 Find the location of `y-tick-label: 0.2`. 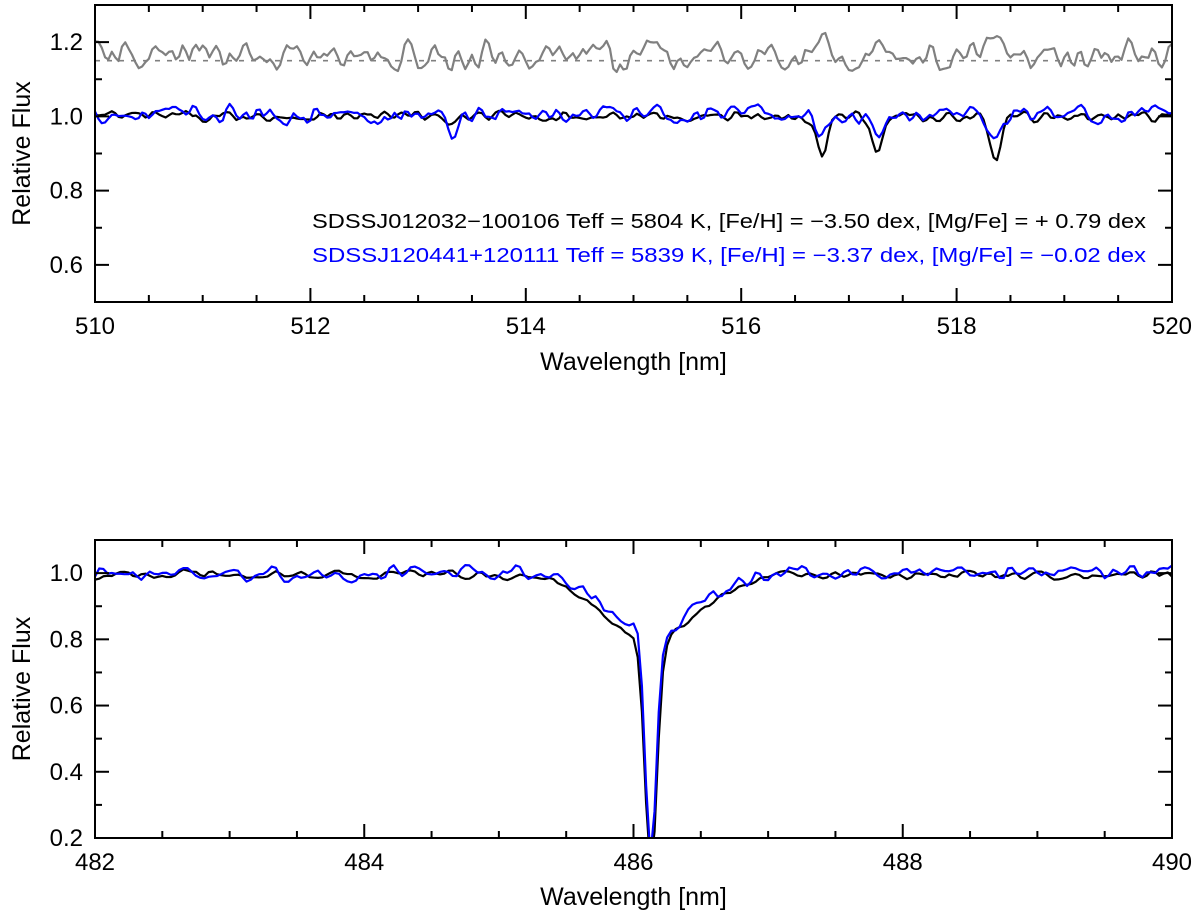

y-tick-label: 0.2 is located at coordinates (66, 838).